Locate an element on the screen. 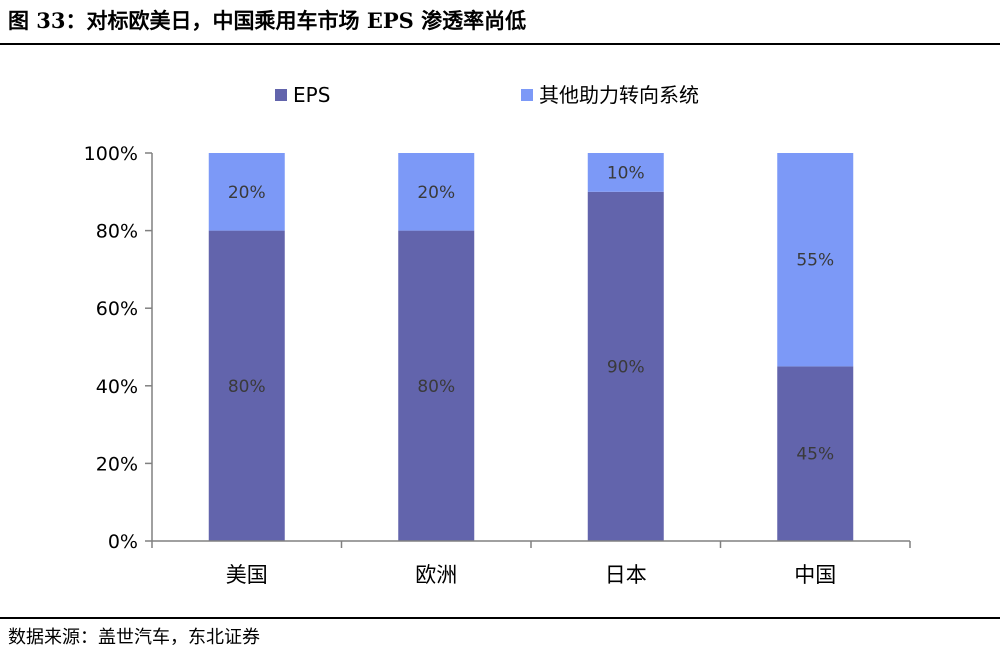 Image resolution: width=1000 pixels, height=659 pixels. data-label-other-2: 10% is located at coordinates (626, 173).